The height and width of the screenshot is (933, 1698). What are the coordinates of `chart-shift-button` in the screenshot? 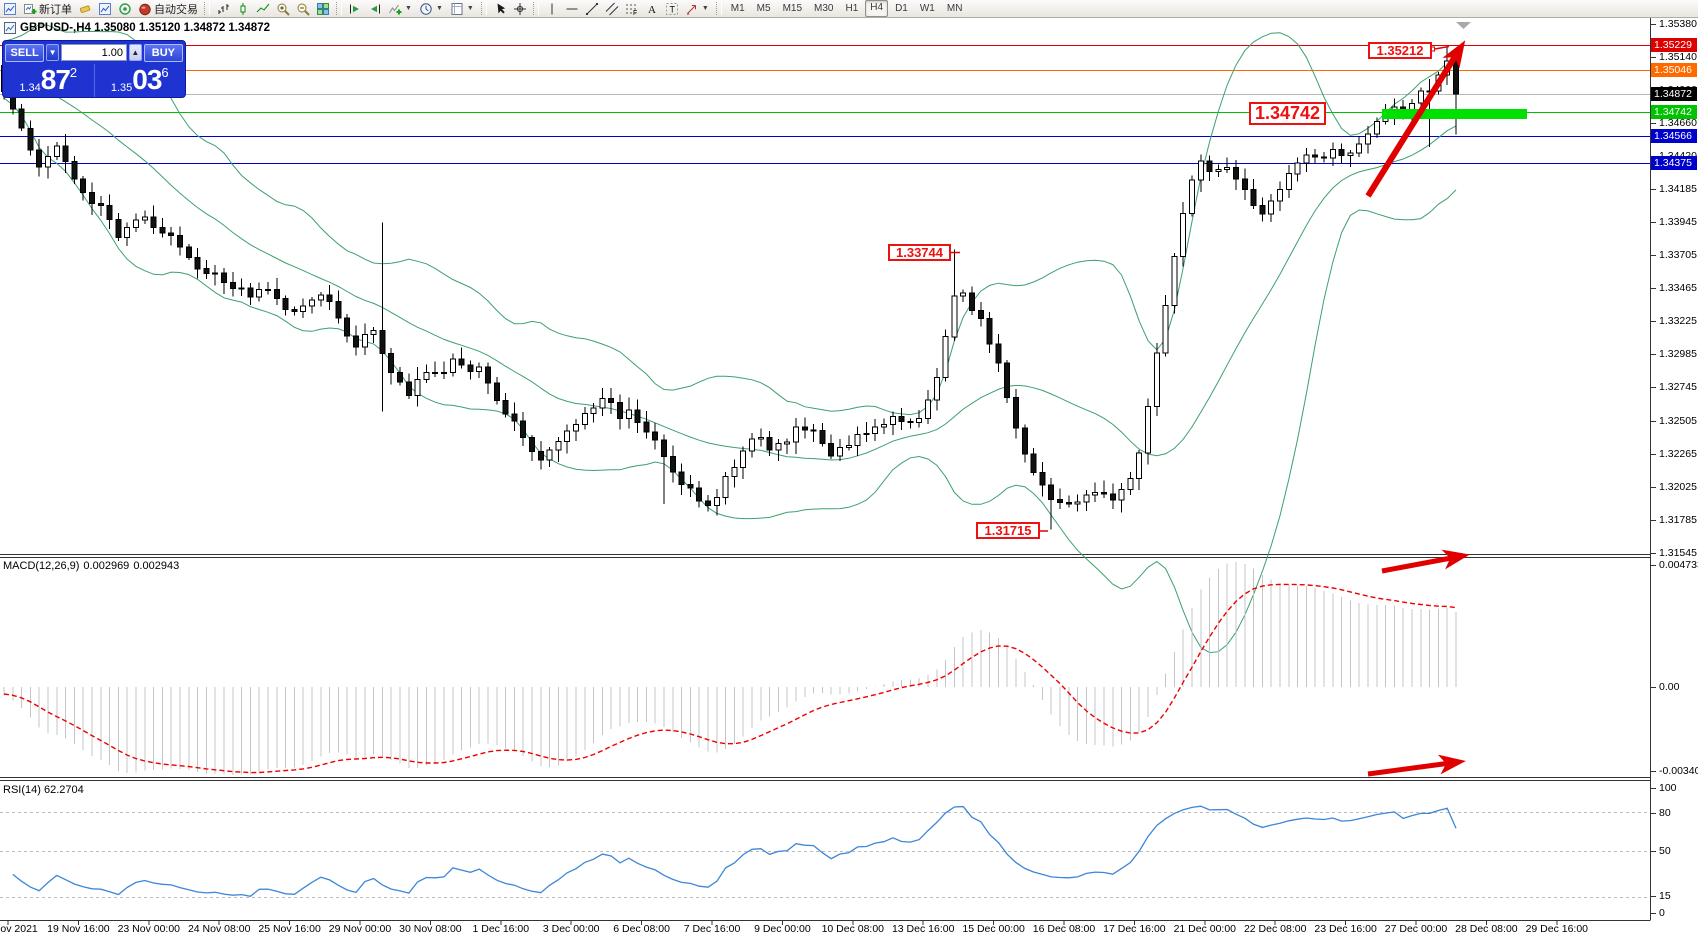 It's located at (355, 9).